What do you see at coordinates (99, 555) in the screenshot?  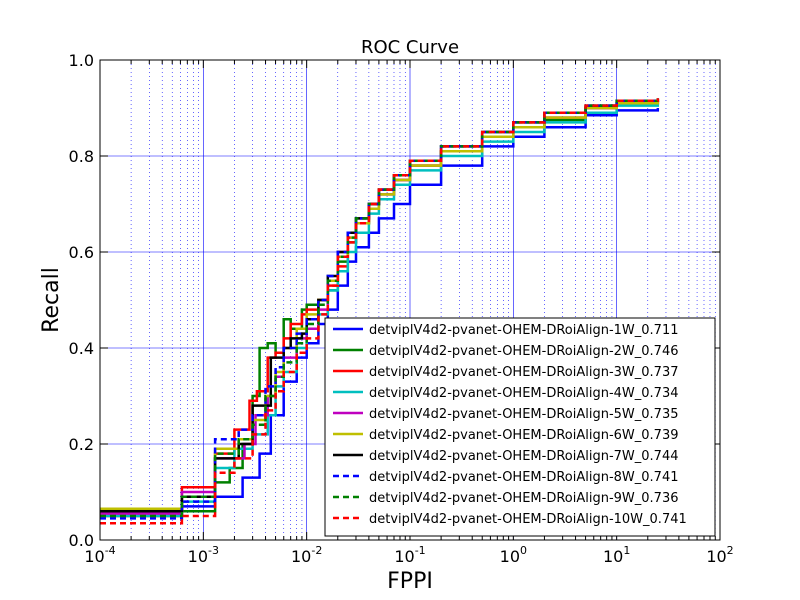 I see `x-tick-label: 10⁻⁴` at bounding box center [99, 555].